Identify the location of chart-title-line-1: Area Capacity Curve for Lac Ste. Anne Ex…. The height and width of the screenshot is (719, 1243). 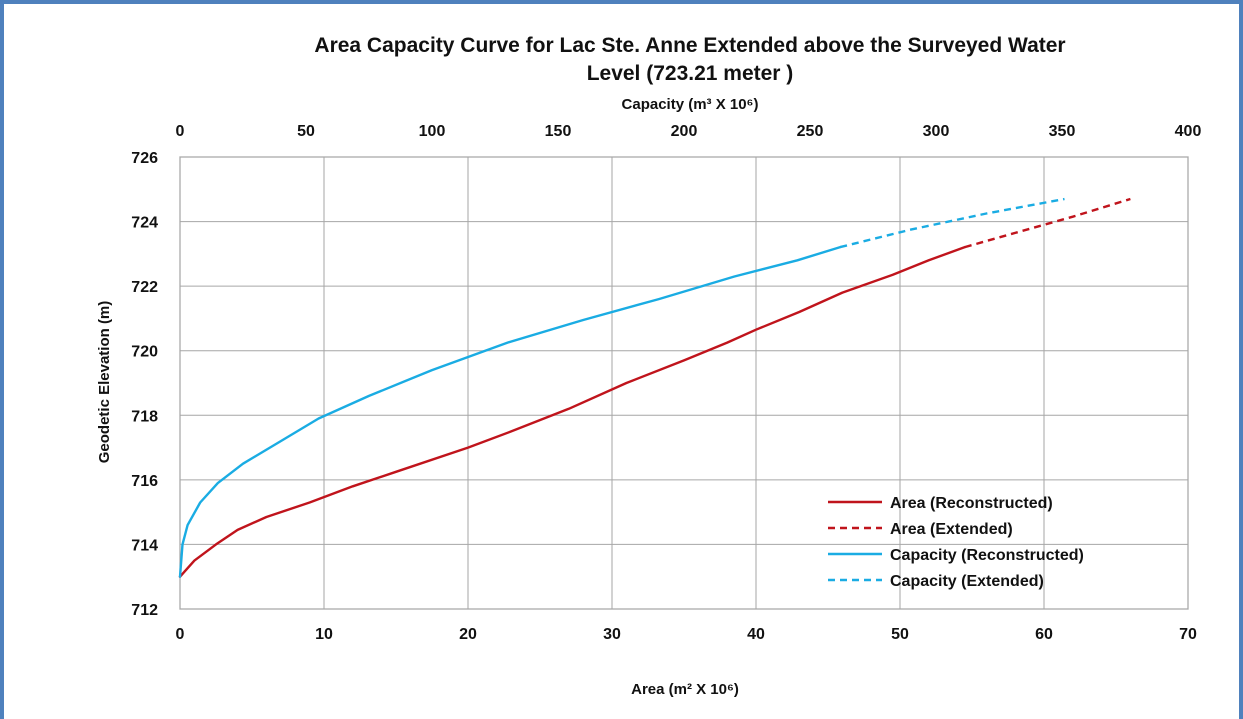
(689, 45).